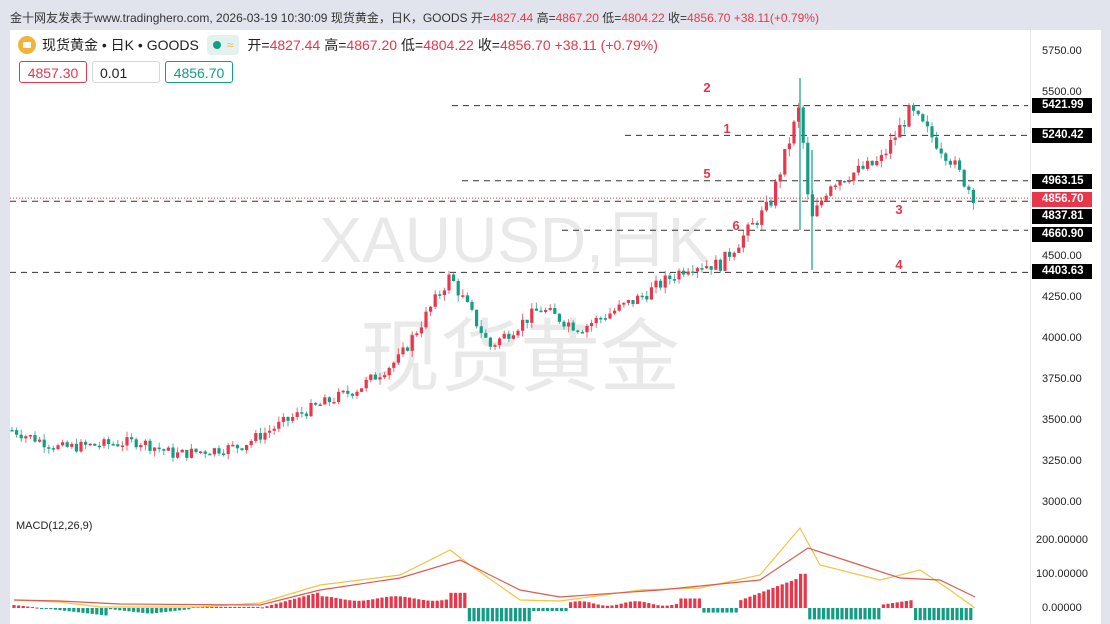 Image resolution: width=1110 pixels, height=624 pixels. What do you see at coordinates (676, 18) in the screenshot?
I see `topbar-close-label: 收=` at bounding box center [676, 18].